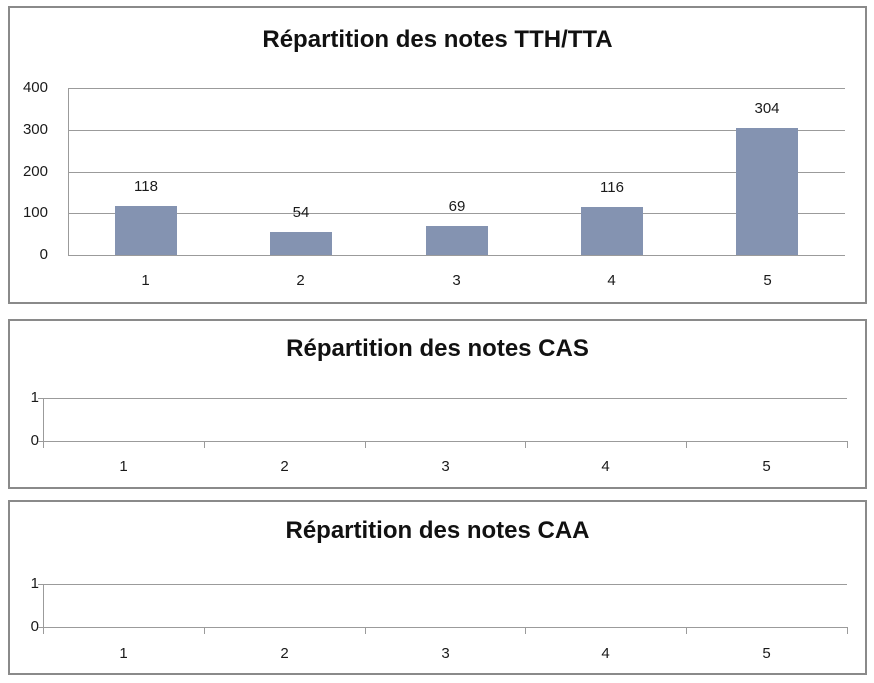 This screenshot has width=874, height=683. Describe the element at coordinates (35, 129) in the screenshot. I see `y-axis-label: 300` at that location.